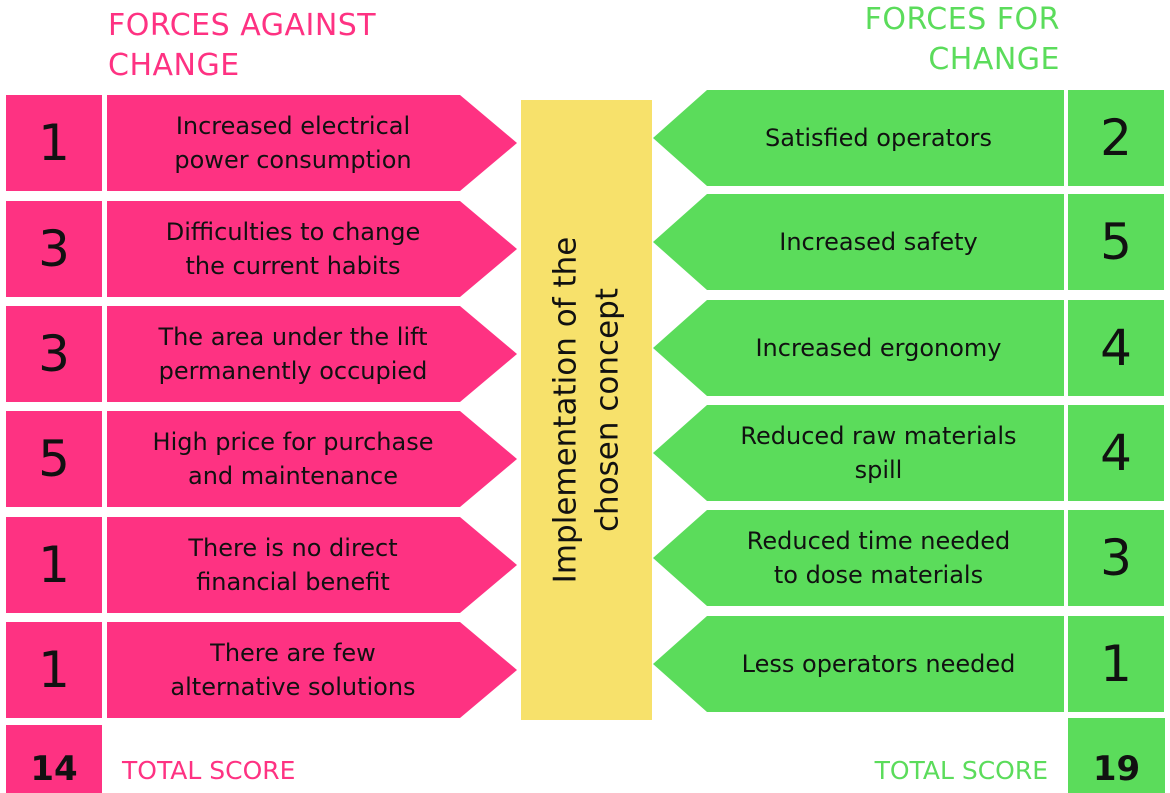 The image size is (1170, 793). I want to click on force-text: There are few, so click(293, 653).